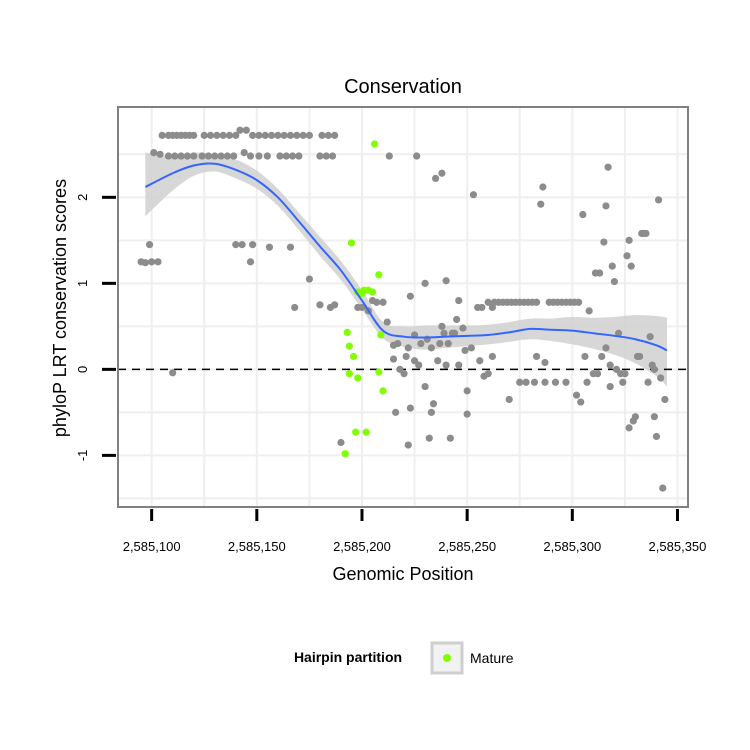 Image resolution: width=750 pixels, height=750 pixels. Describe the element at coordinates (82, 283) in the screenshot. I see `y-tick-label: 1` at that location.